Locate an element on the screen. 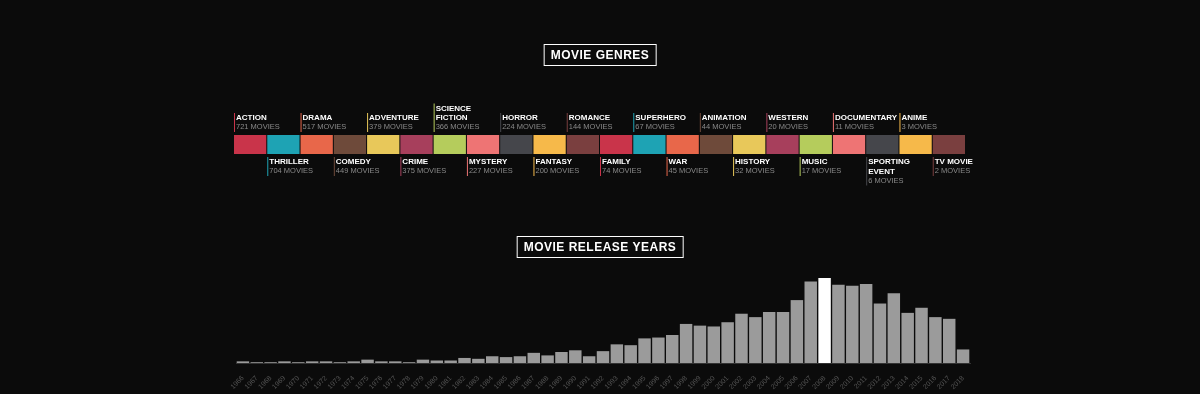  category-label: COMEDY is located at coordinates (353, 162).